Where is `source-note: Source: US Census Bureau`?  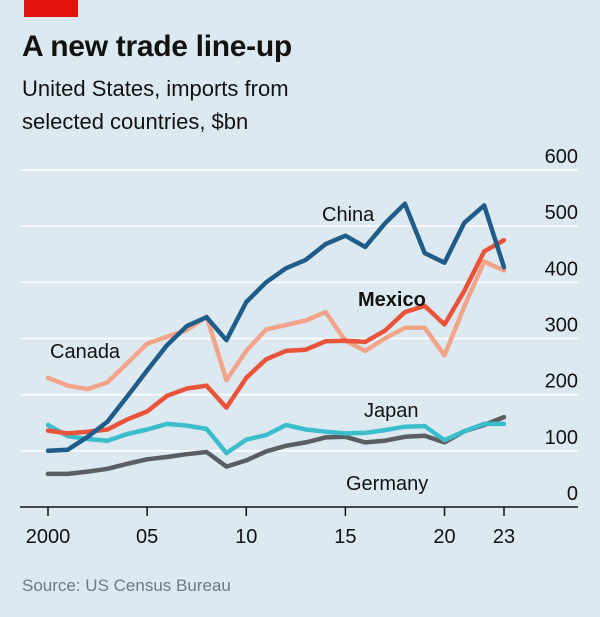
source-note: Source: US Census Bureau is located at coordinates (126, 585).